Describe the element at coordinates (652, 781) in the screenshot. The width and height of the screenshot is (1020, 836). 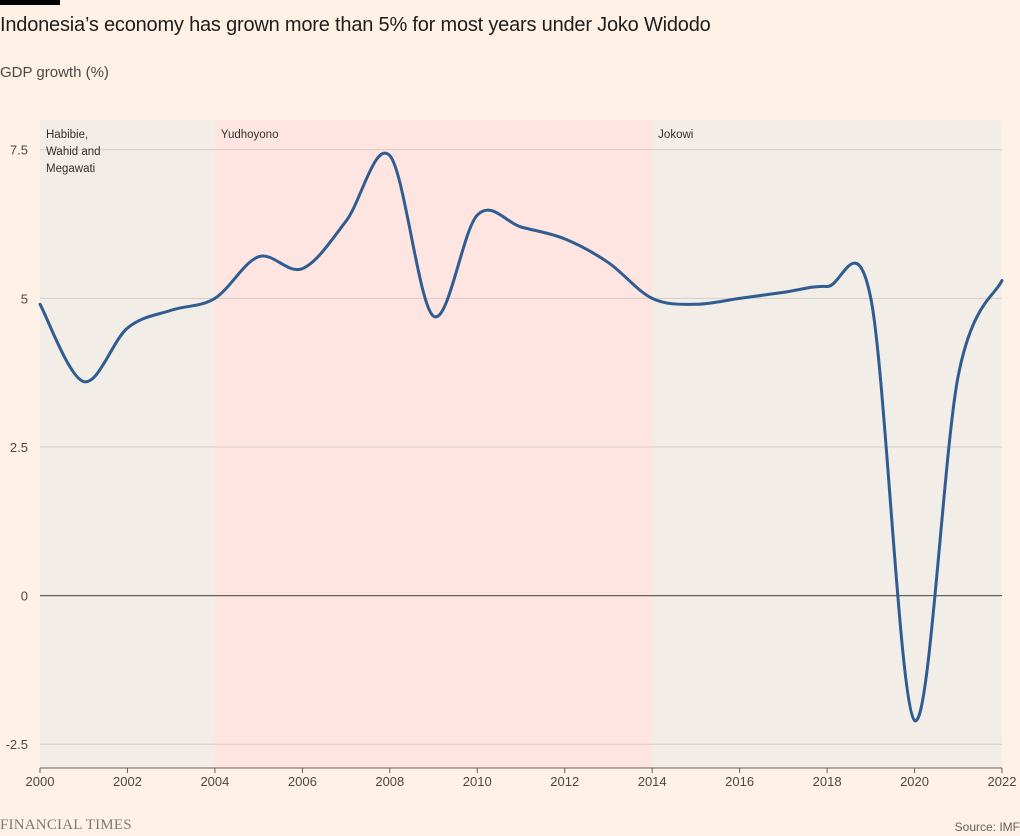
I see `x-tick-label: 2014` at that location.